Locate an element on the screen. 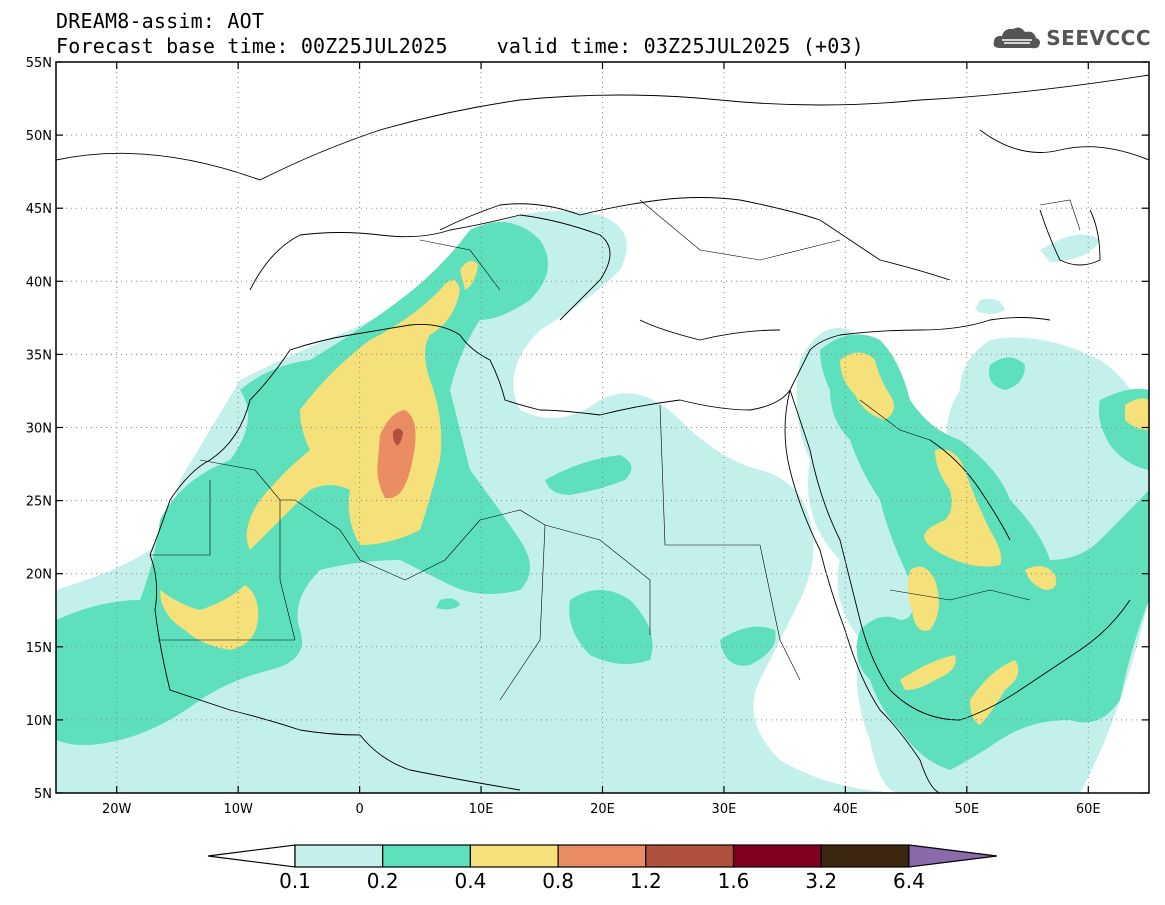  lon-tick-label: 50E is located at coordinates (966, 809).